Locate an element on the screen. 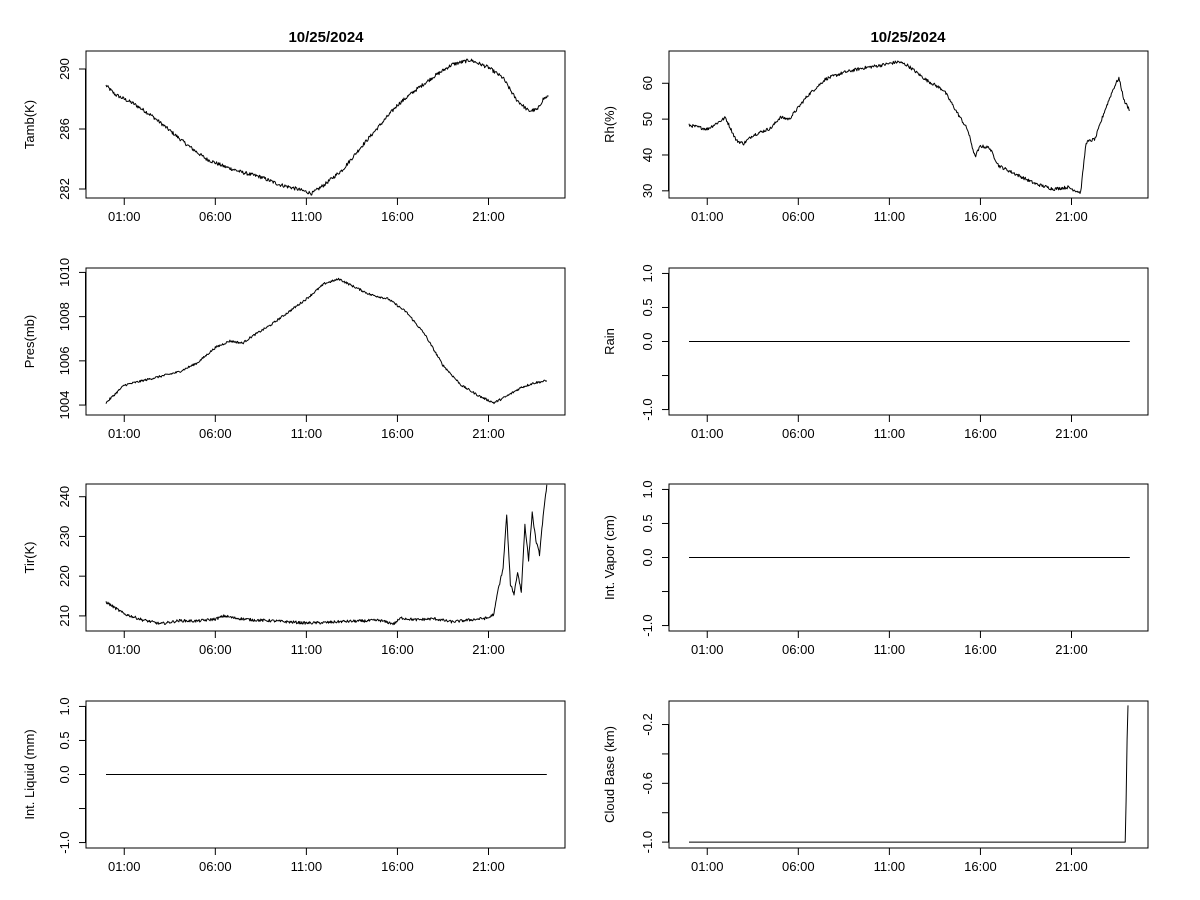 The width and height of the screenshot is (1200, 900). y-tick-label: 282 is located at coordinates (64, 189).